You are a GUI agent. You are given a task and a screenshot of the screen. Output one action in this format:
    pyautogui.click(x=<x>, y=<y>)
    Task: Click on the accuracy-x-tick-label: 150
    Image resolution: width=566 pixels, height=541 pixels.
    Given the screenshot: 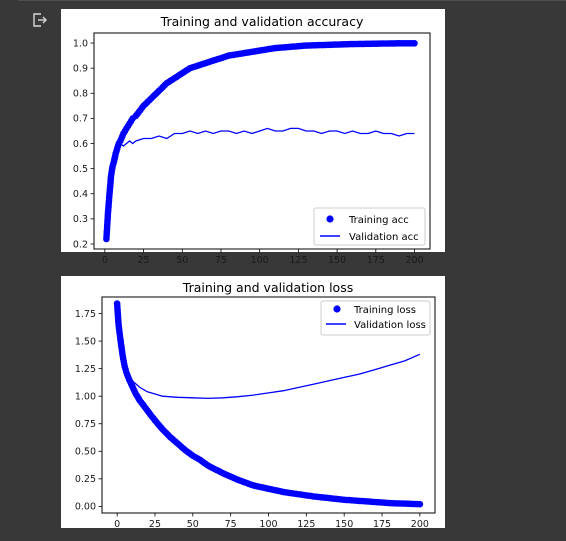 What is the action you would take?
    pyautogui.click(x=337, y=260)
    